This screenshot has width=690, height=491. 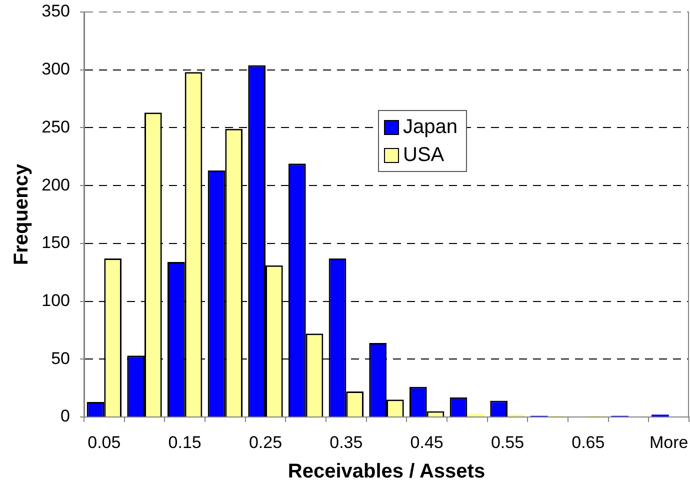 What do you see at coordinates (56, 184) in the screenshot?
I see `y-tick-label: 200` at bounding box center [56, 184].